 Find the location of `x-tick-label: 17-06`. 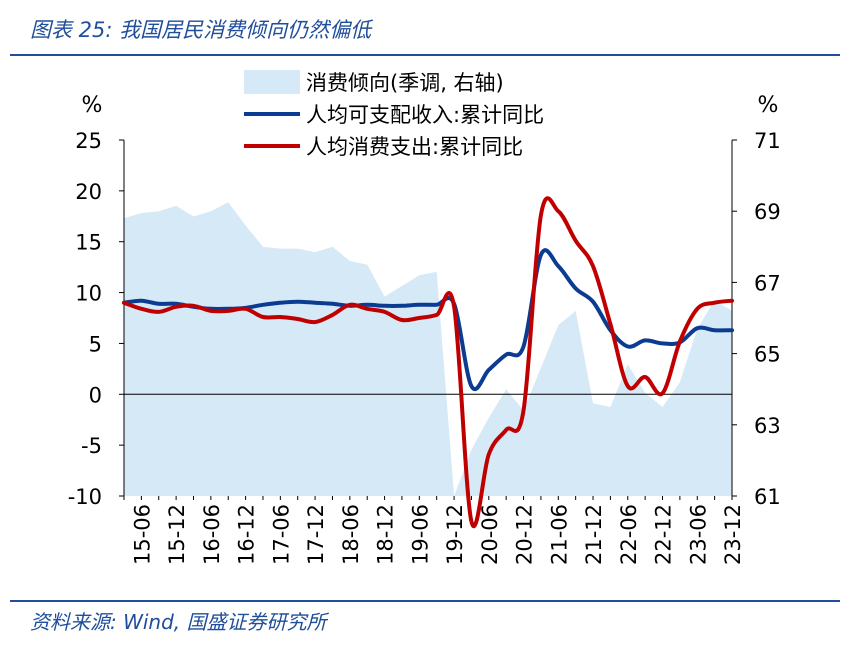

x-tick-label: 17-06 is located at coordinates (281, 534).